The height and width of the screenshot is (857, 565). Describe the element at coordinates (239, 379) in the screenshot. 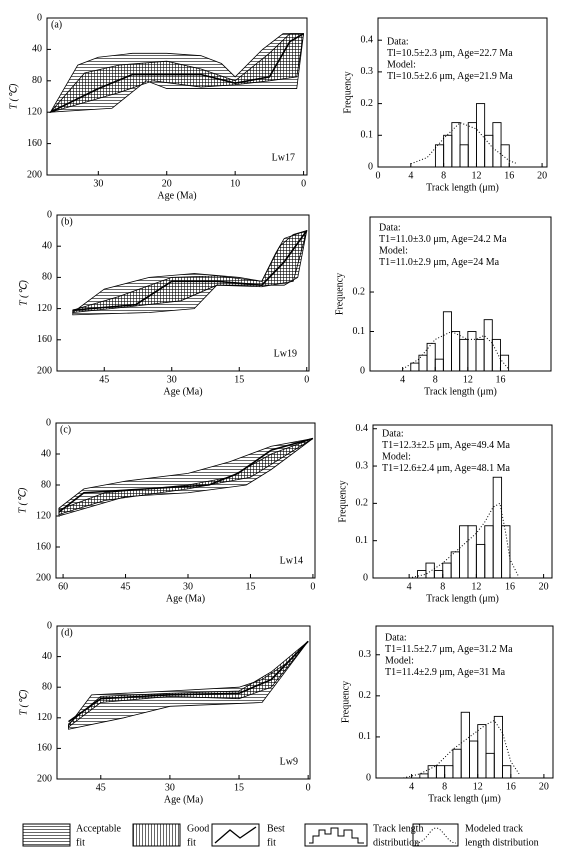

I see `x-tick-label: 15` at that location.